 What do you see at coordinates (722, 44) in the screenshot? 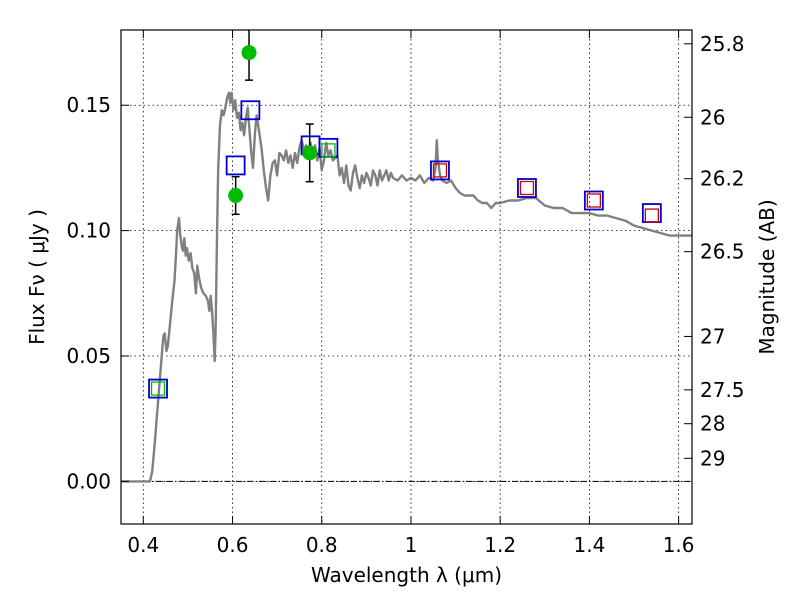
I see `y2-tick-label: 25.8` at bounding box center [722, 44].